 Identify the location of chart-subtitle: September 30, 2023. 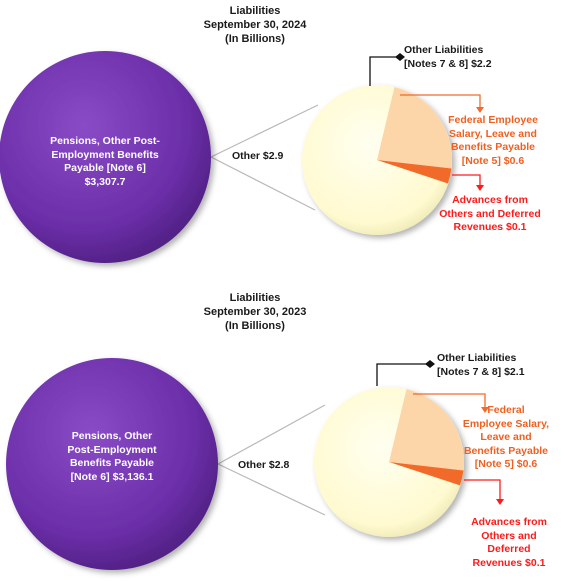
(255, 312).